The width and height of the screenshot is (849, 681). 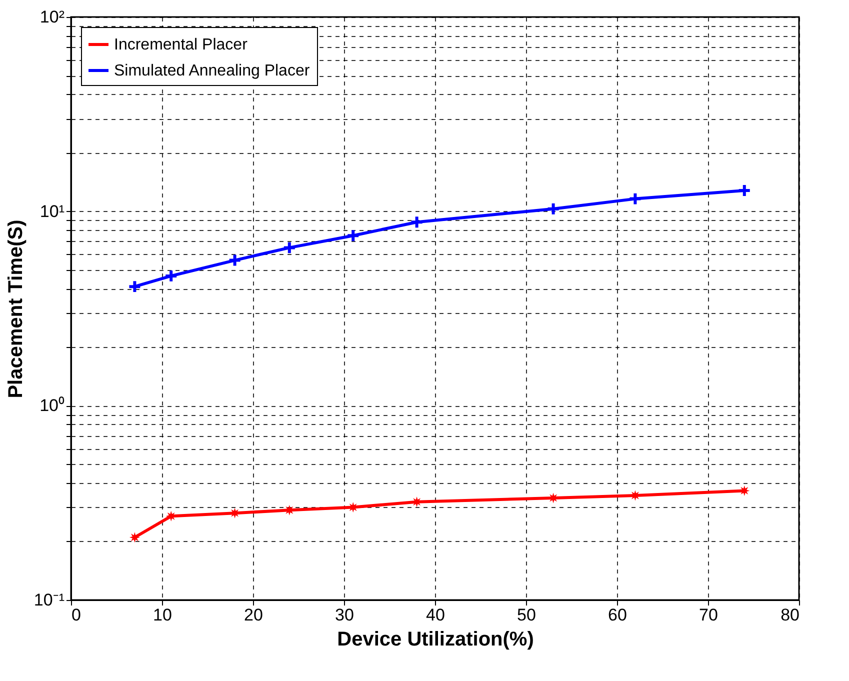 What do you see at coordinates (15, 309) in the screenshot?
I see `y-axis-title: Placement Time(S)` at bounding box center [15, 309].